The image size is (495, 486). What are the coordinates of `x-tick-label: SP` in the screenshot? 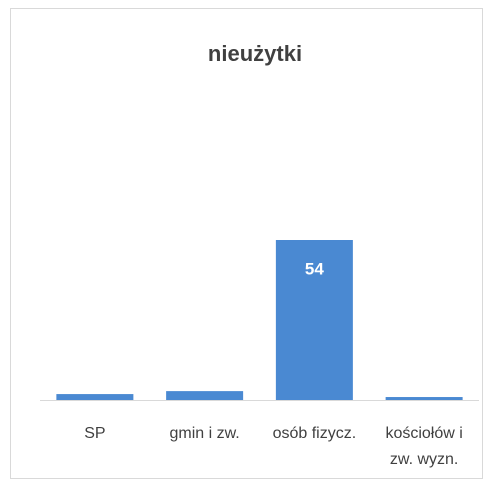 It's located at (94, 433).